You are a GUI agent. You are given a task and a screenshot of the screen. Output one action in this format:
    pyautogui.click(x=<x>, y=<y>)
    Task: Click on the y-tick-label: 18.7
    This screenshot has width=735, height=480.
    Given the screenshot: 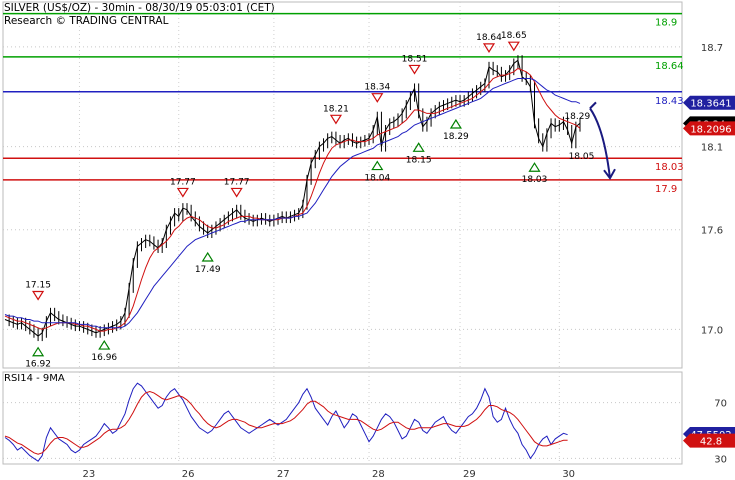 What is the action you would take?
    pyautogui.click(x=712, y=48)
    